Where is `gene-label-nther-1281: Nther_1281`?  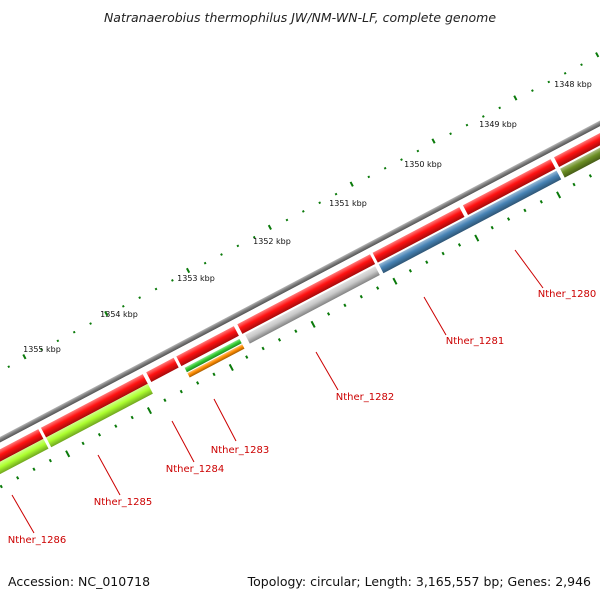
gene-label-nther-1281: Nther_1281 is located at coordinates (475, 341).